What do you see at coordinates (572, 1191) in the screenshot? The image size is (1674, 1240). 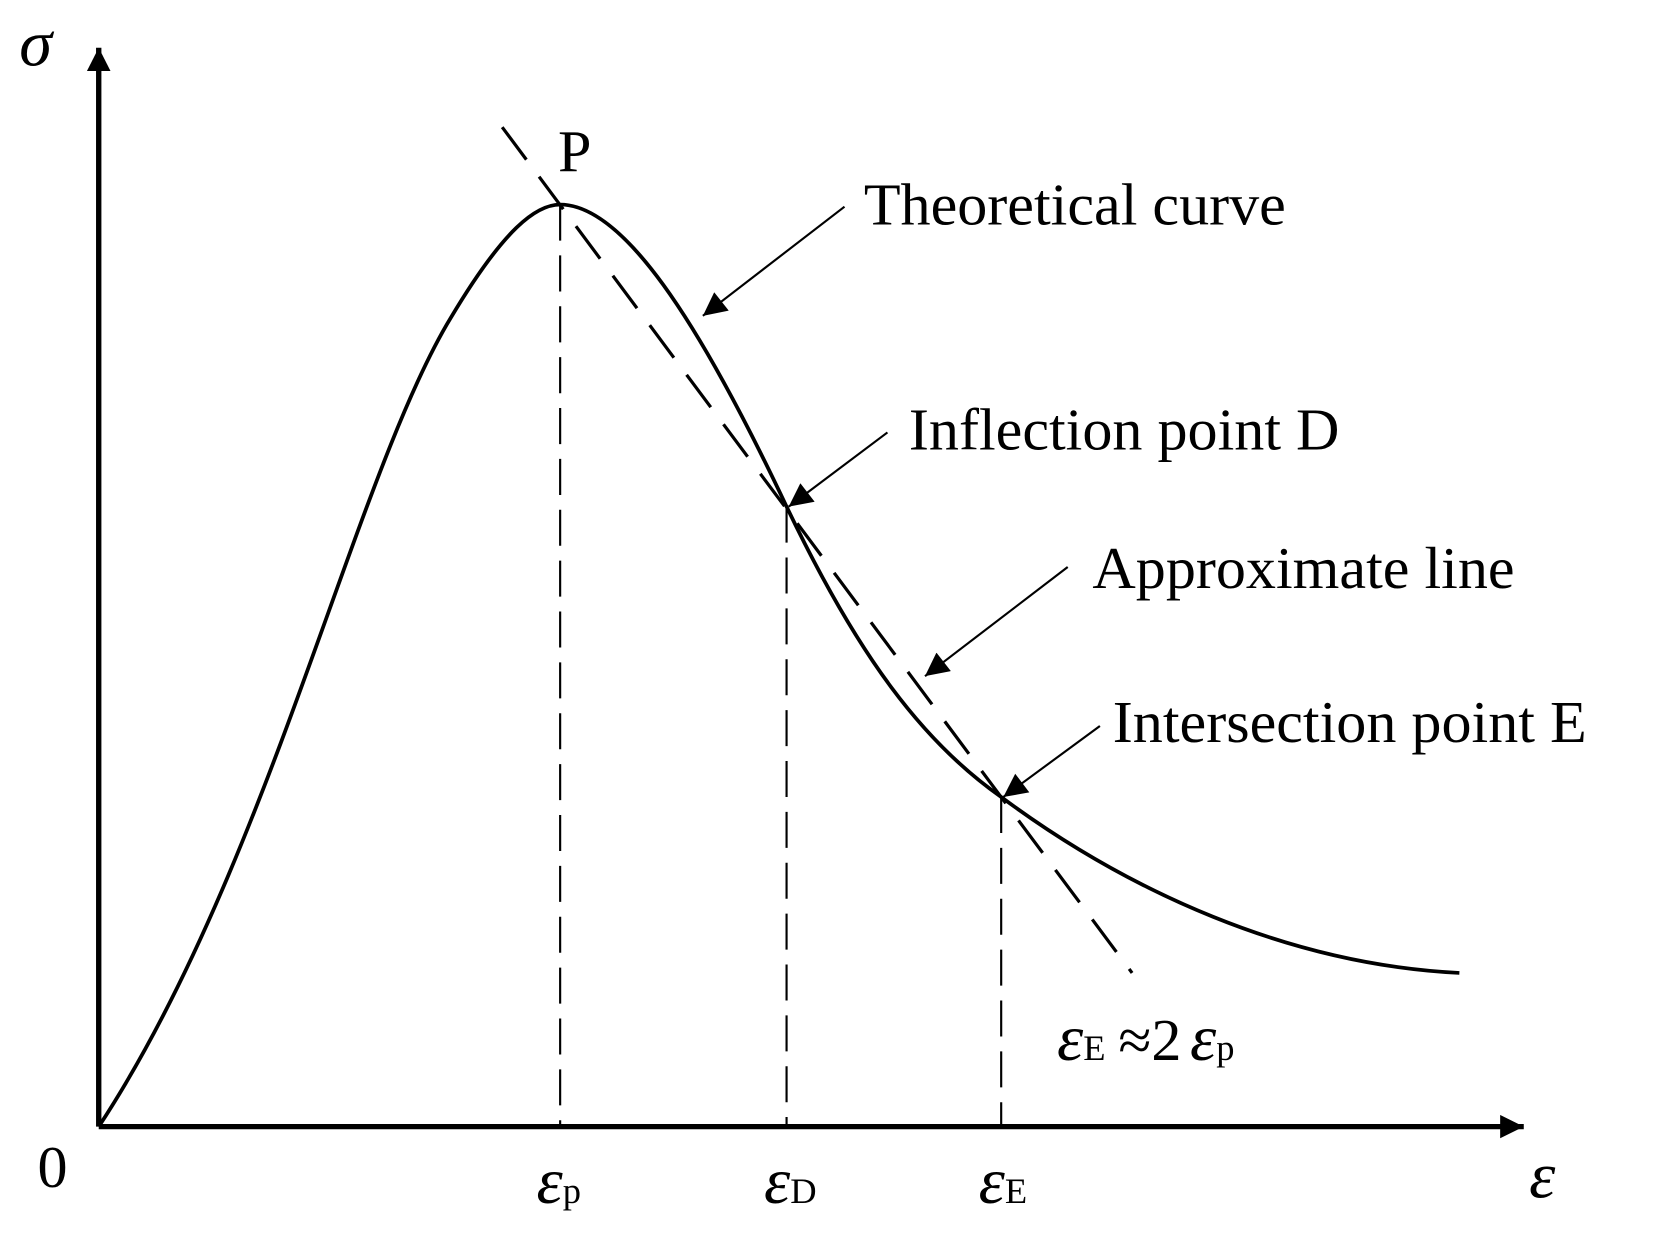 I see `tick-subscript: p` at bounding box center [572, 1191].